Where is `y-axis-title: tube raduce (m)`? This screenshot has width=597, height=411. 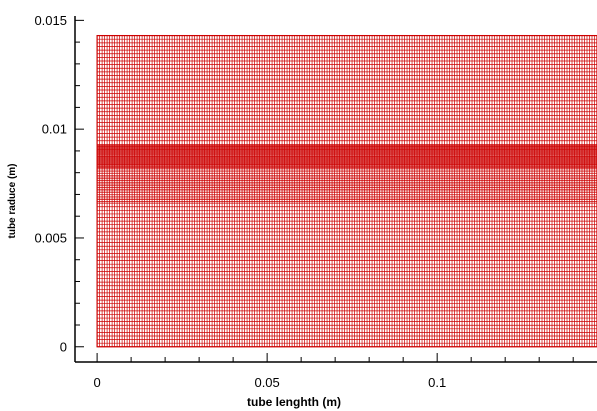 y-axis-title: tube raduce (m) is located at coordinates (12, 200).